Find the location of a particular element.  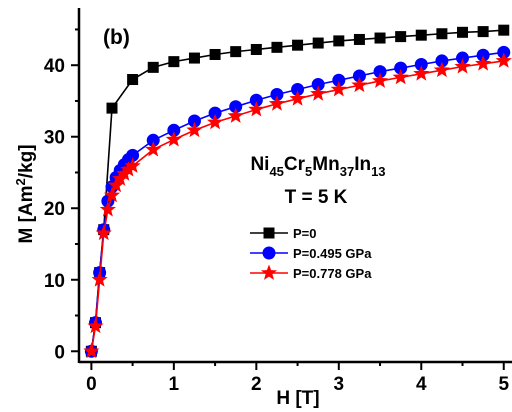

x-axis-title: H [T] is located at coordinates (297, 398).